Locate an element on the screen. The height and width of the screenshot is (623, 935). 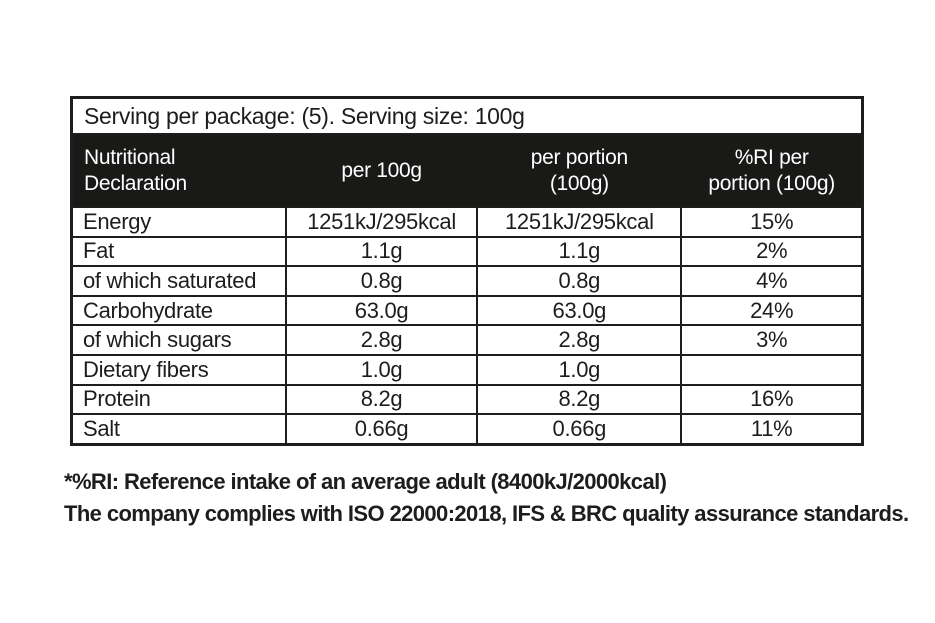
table-row-of-which-saturated: of which saturated 0.8g 0.8g 4% is located at coordinates (467, 281).